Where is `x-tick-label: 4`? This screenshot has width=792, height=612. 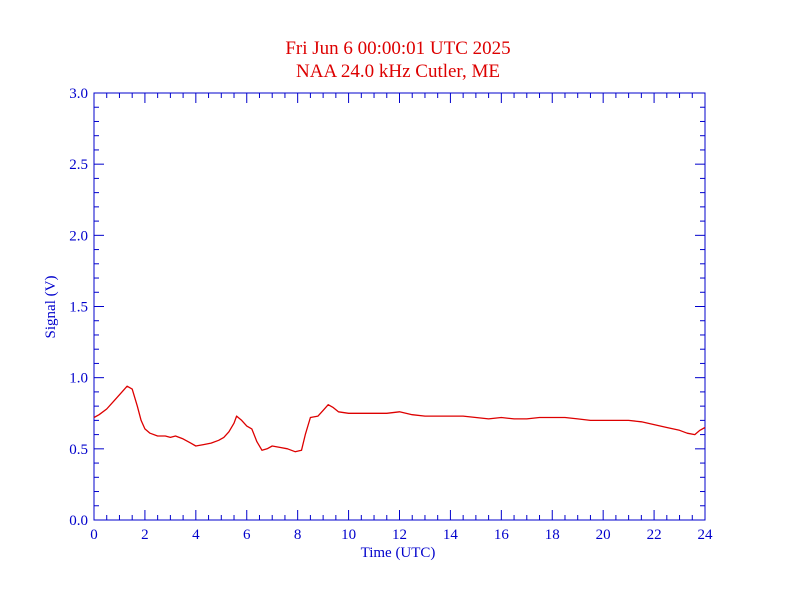
x-tick-label: 4 is located at coordinates (196, 535).